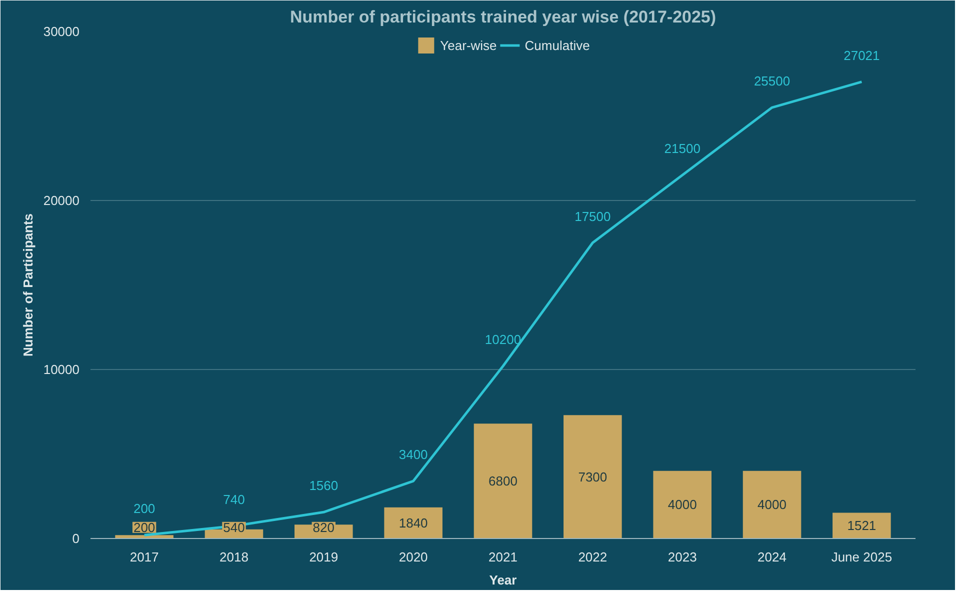 This screenshot has height=600, width=965. What do you see at coordinates (772, 81) in the screenshot?
I see `data-label: 25500` at bounding box center [772, 81].